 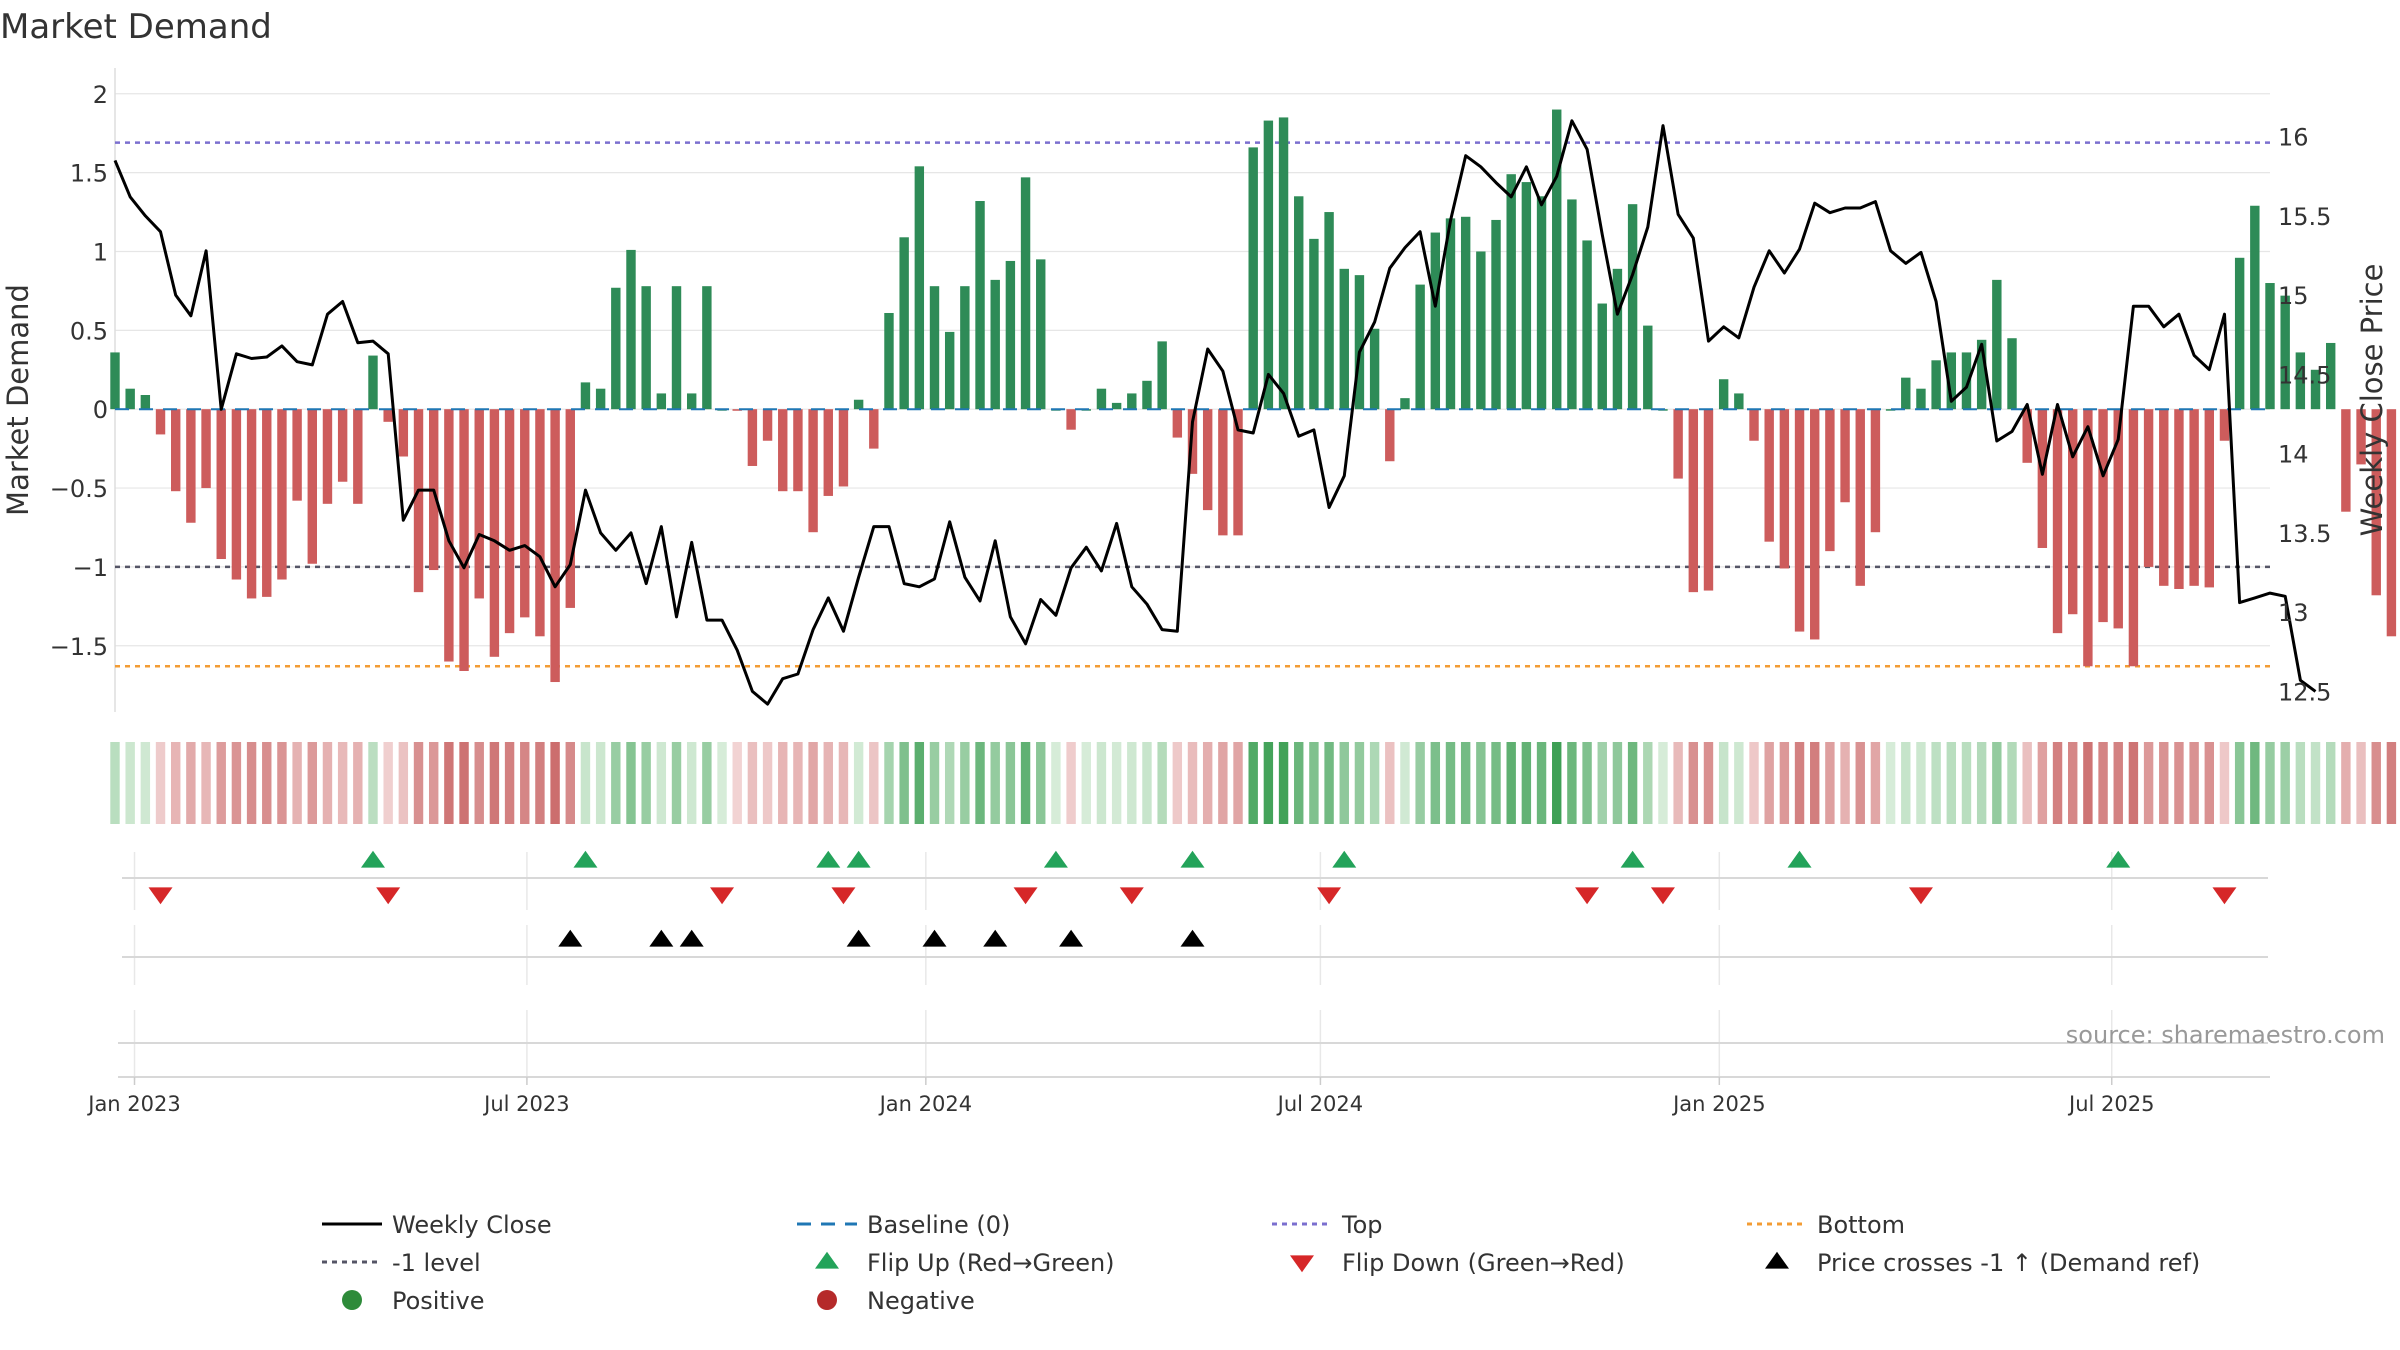 I want to click on price-cross-marker, so click(x=995, y=938).